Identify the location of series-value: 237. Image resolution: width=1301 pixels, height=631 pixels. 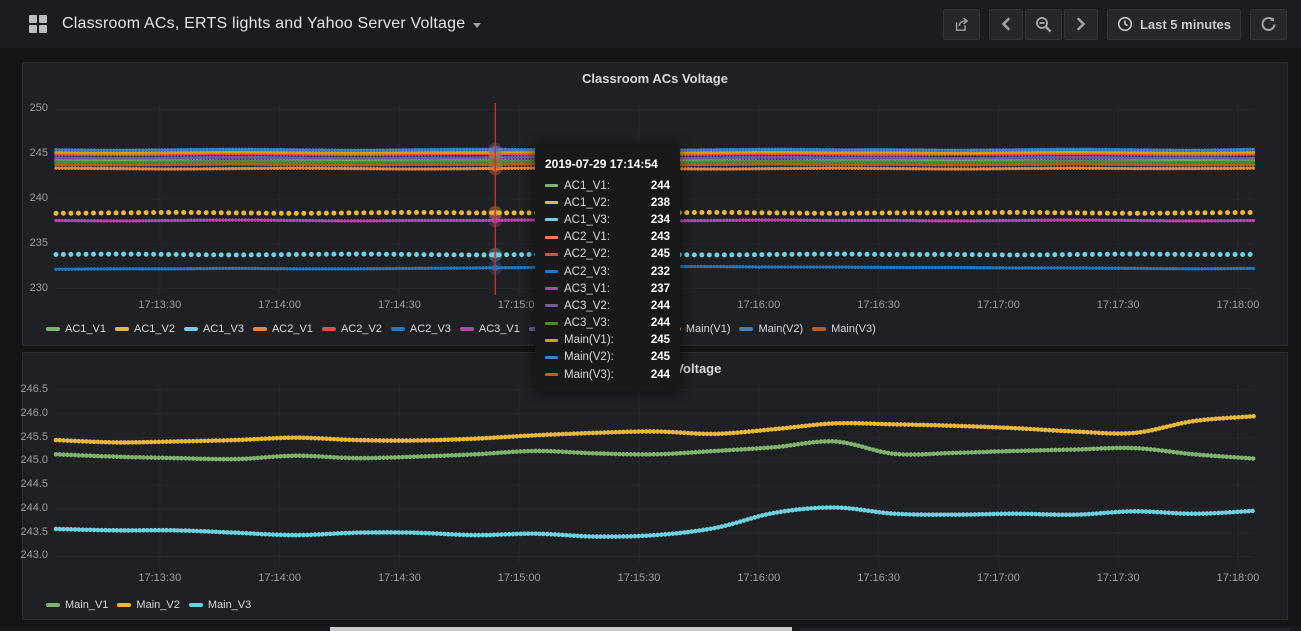
(660, 288).